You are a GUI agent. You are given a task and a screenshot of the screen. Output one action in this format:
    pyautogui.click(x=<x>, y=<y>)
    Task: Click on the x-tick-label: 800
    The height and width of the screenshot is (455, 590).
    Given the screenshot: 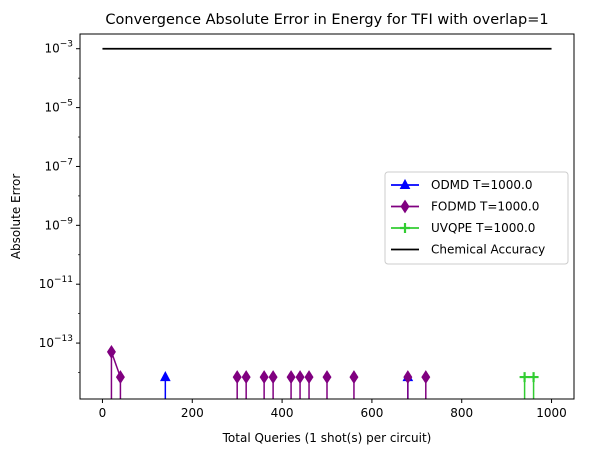 What is the action you would take?
    pyautogui.click(x=461, y=413)
    